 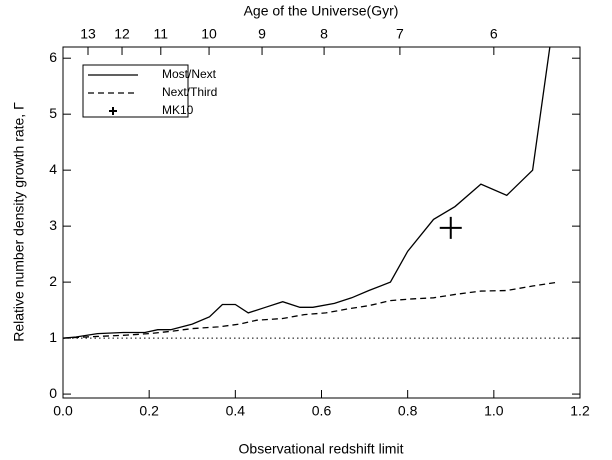 What do you see at coordinates (63, 411) in the screenshot?
I see `x-tick-label: 0.0` at bounding box center [63, 411].